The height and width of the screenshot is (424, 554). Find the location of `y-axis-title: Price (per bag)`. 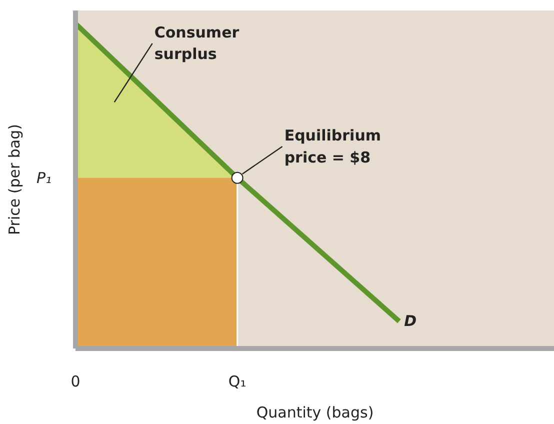

y-axis-title: Price (per bag) is located at coordinates (14, 179).